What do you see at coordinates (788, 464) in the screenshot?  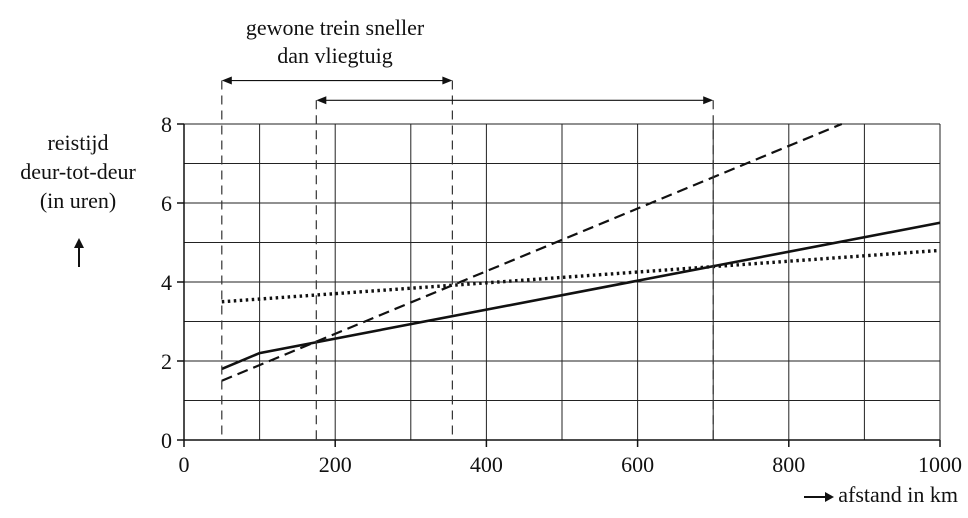 I see `x-tick-label: 800` at bounding box center [788, 464].